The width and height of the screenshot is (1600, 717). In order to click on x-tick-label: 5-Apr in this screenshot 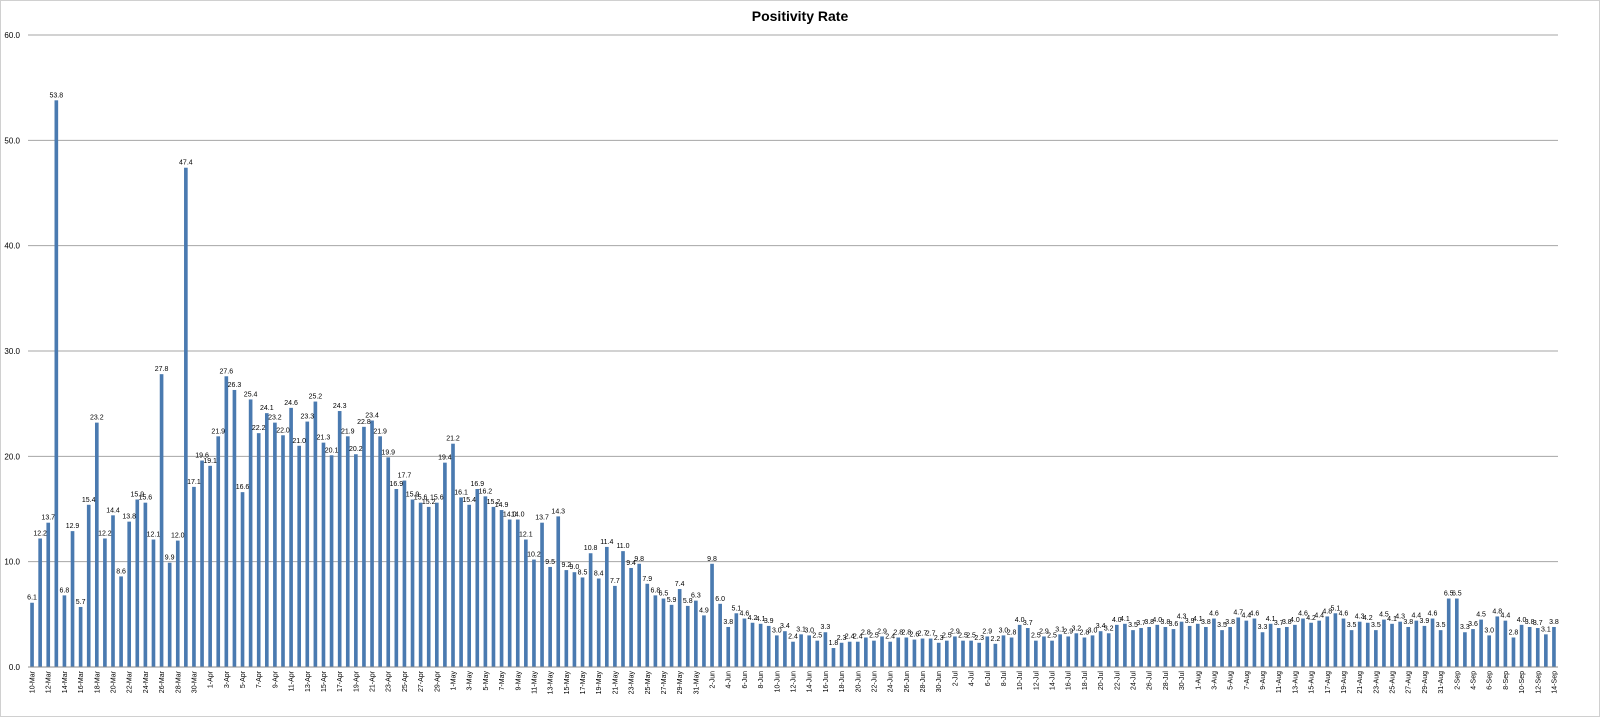, I will do `click(243, 679)`.